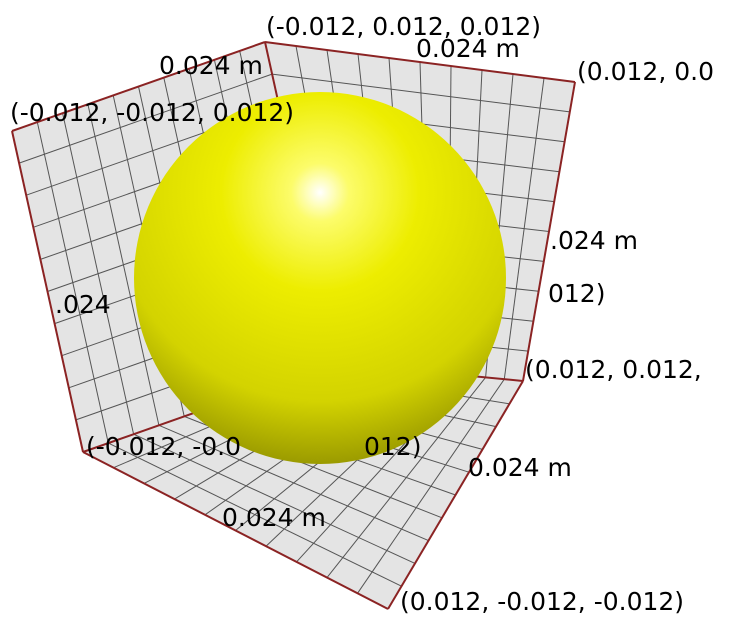  What do you see at coordinates (542, 601) in the screenshot?
I see `corner-label-bottom-right: (0.012, -0.012, -0.012)` at bounding box center [542, 601].